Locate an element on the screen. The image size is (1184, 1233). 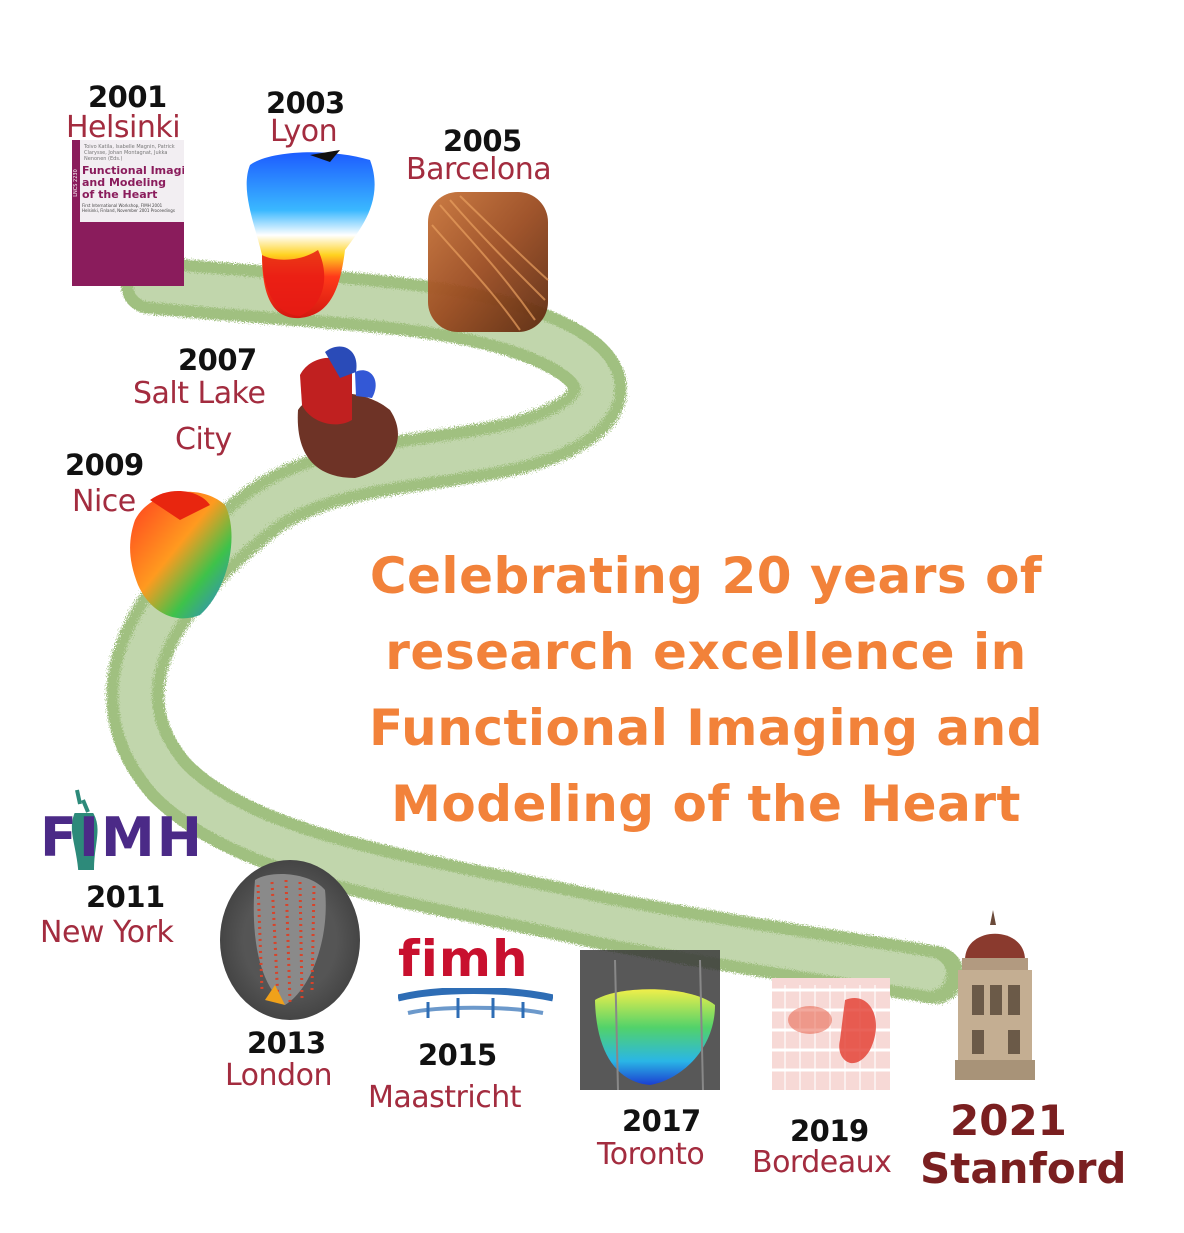
year-2013: 2013 is located at coordinates (286, 1043).